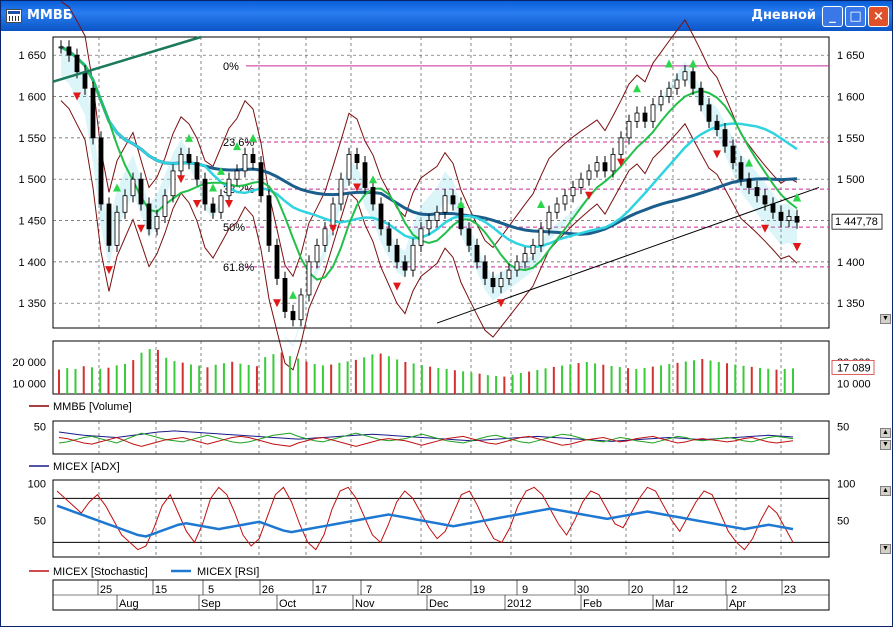 This screenshot has width=893, height=627. I want to click on adx-legend-label: MICEX [ADX], so click(86, 467).